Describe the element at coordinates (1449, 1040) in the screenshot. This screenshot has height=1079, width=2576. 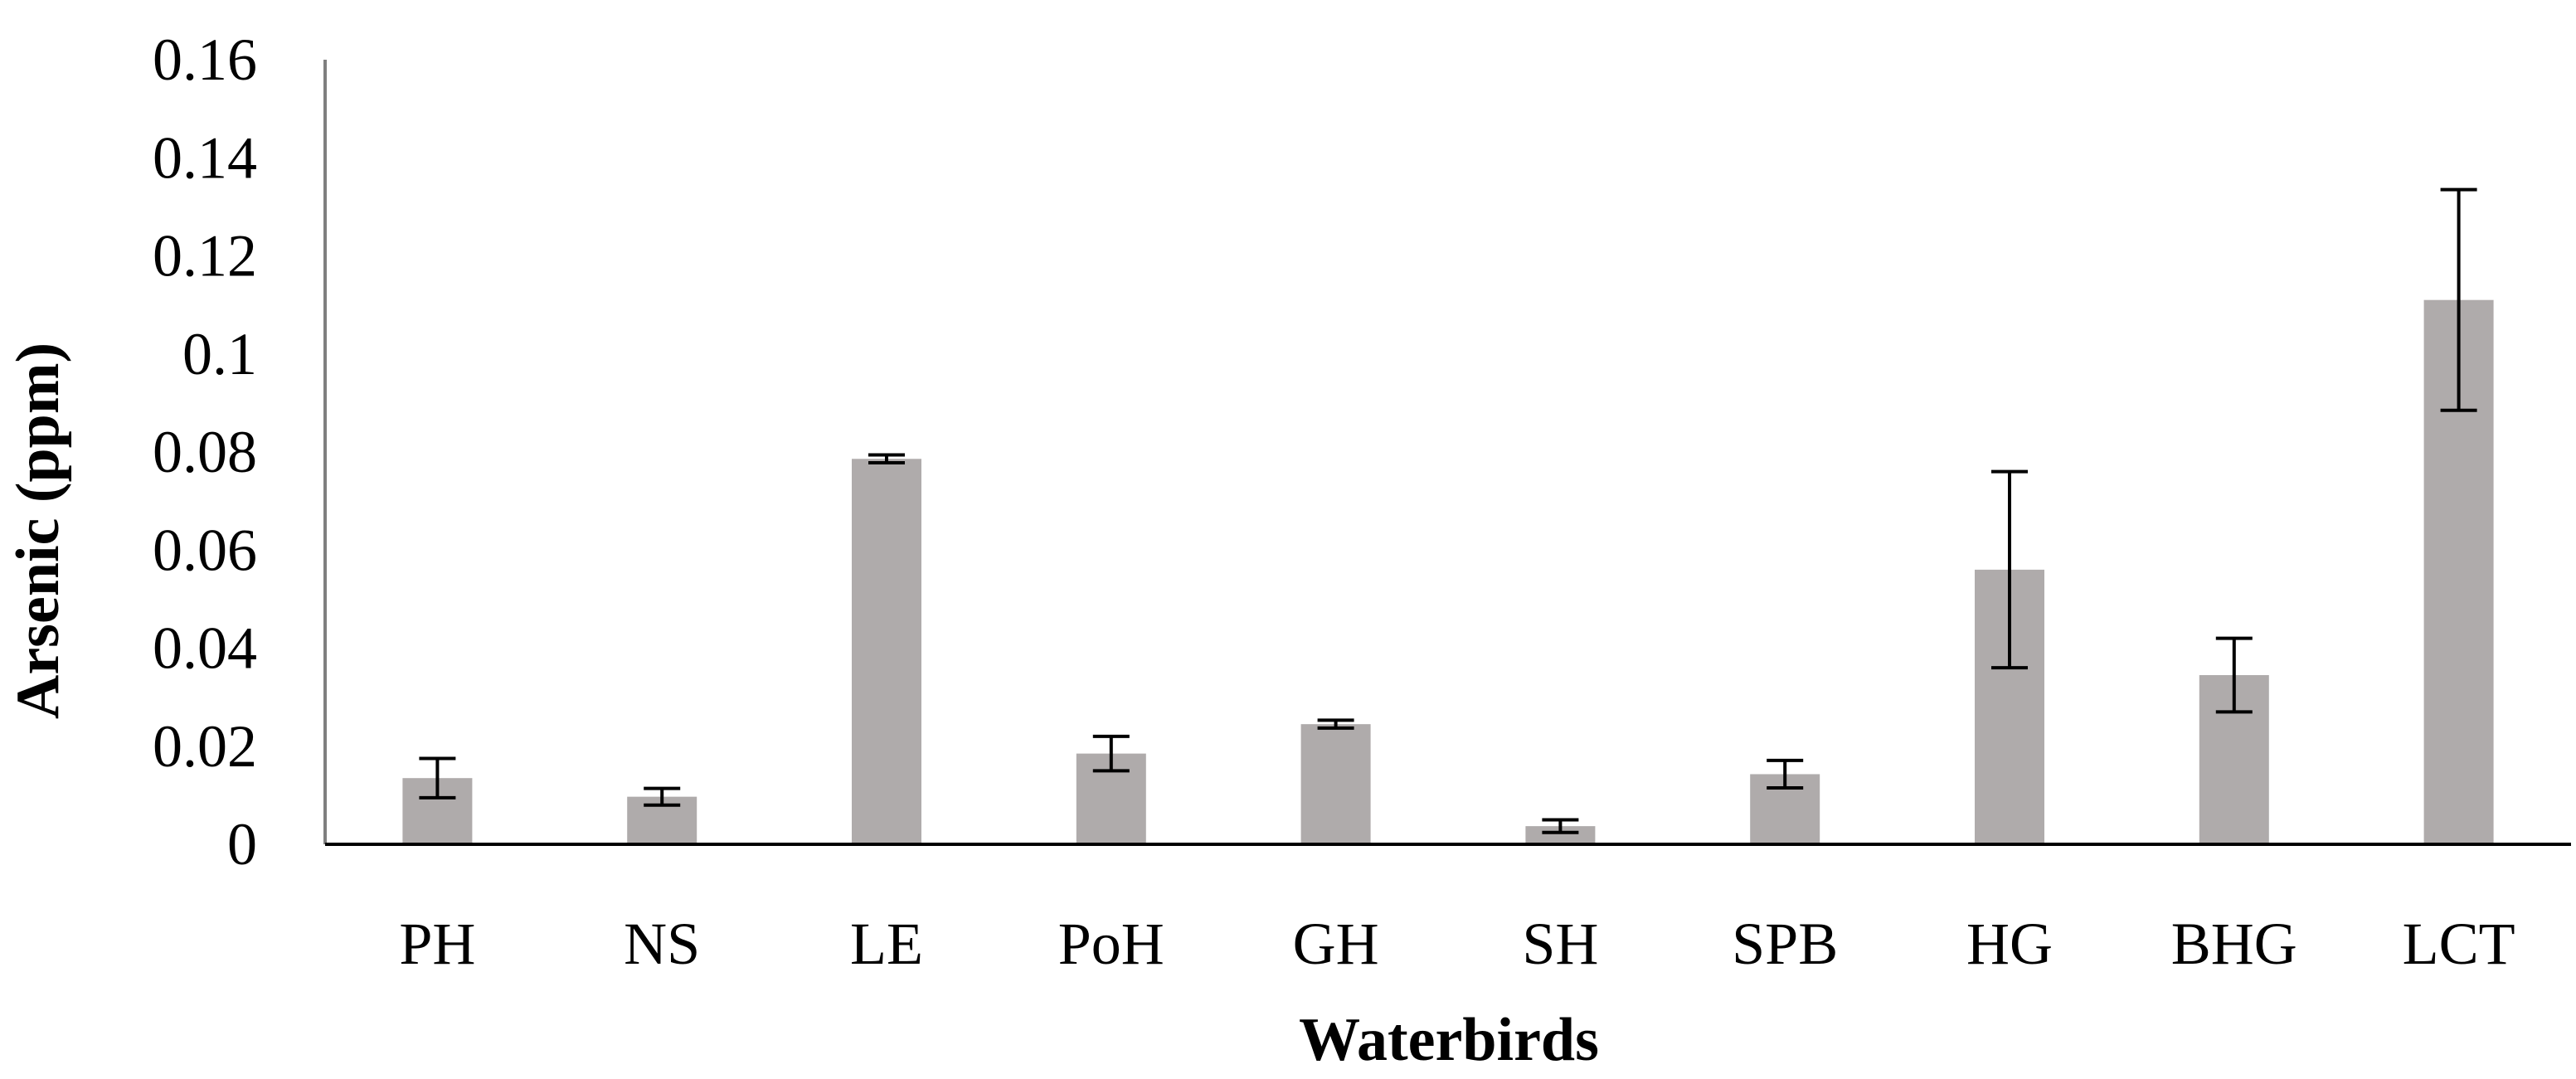
I see `x-axis-title: Waterbirds` at that location.